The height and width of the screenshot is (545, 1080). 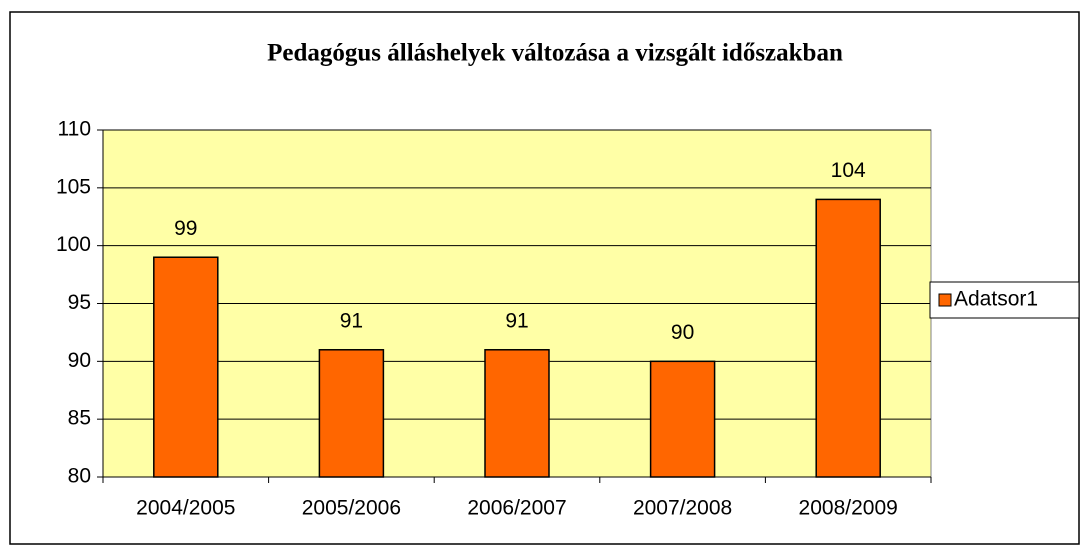 What do you see at coordinates (945, 300) in the screenshot?
I see `legend-swatch` at bounding box center [945, 300].